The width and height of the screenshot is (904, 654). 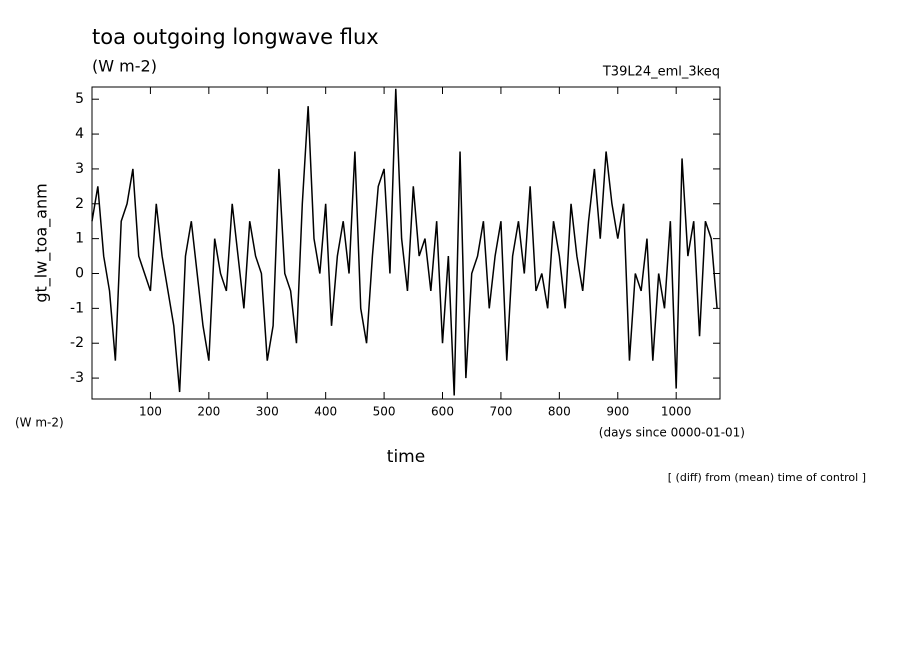 I want to click on x-axis-label: time, so click(x=406, y=457).